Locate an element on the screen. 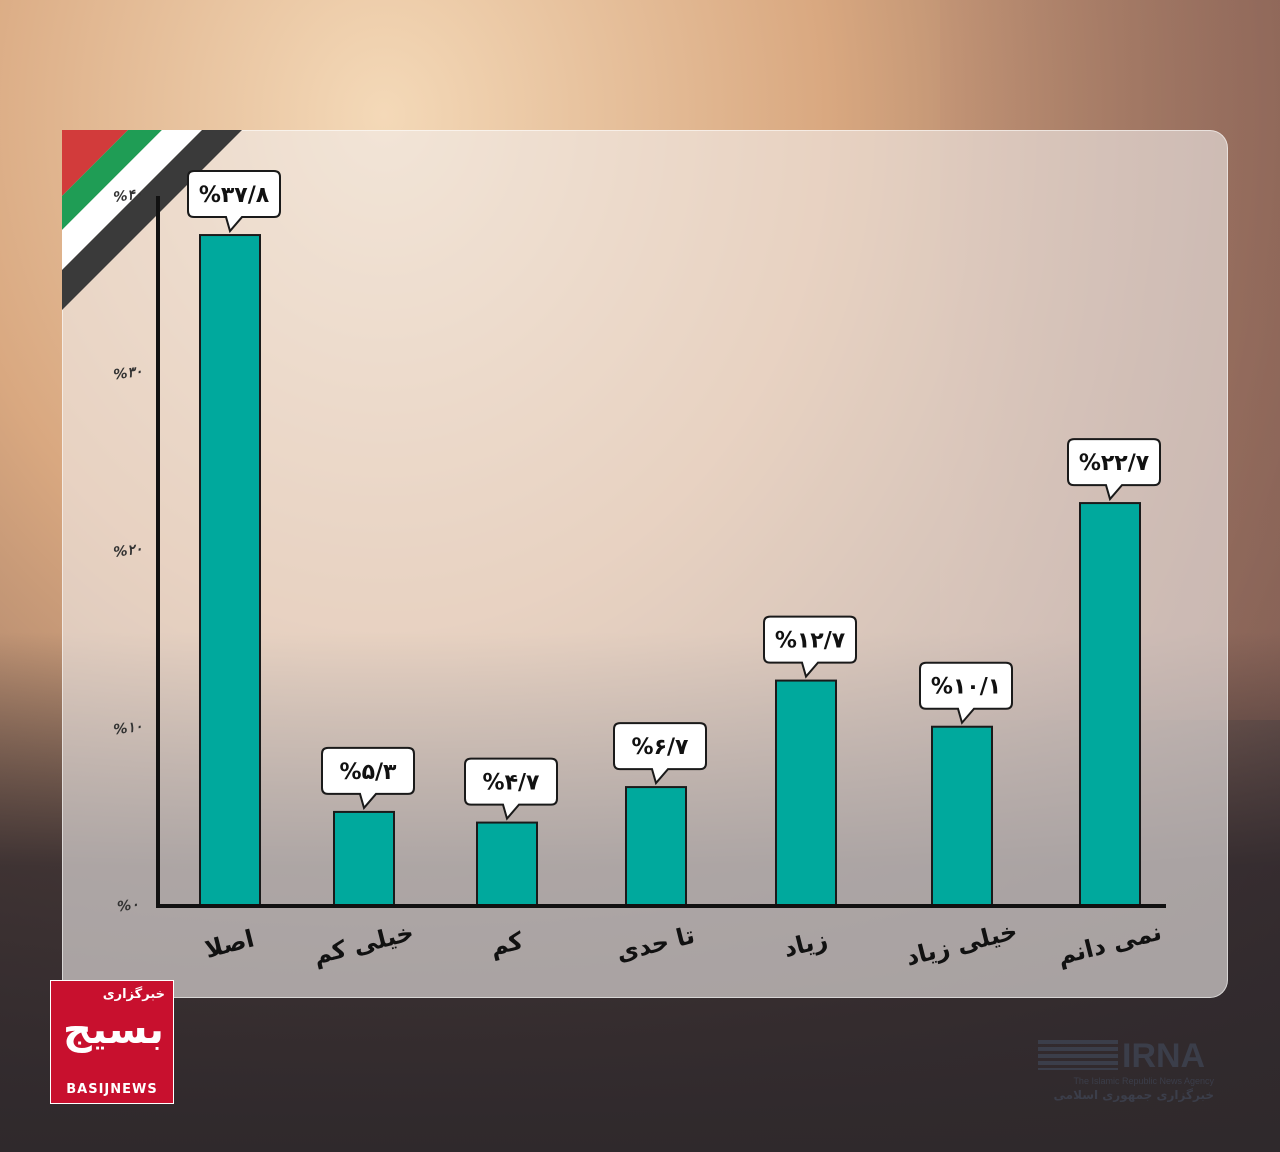 The width and height of the screenshot is (1280, 1152). x-category-label: زیاد is located at coordinates (806, 944).